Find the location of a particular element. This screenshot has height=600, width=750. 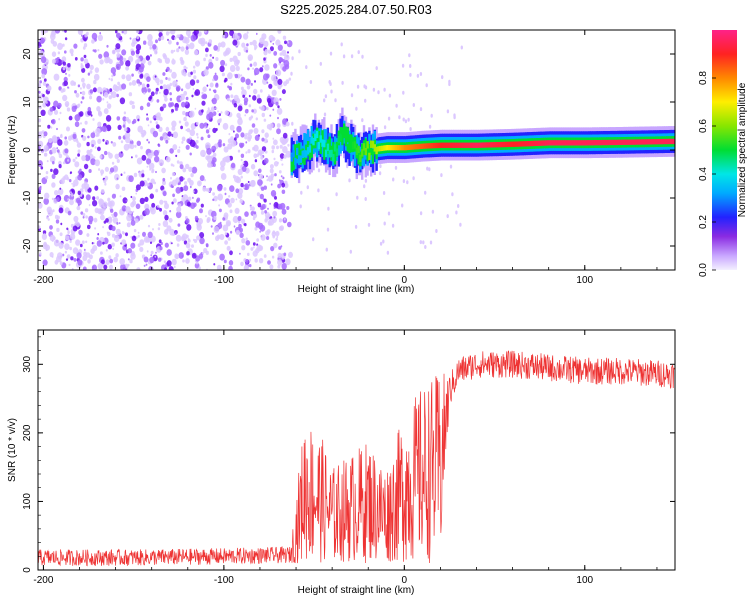

spectrogram-y-label: Frequency (Hz) is located at coordinates (12, 150).